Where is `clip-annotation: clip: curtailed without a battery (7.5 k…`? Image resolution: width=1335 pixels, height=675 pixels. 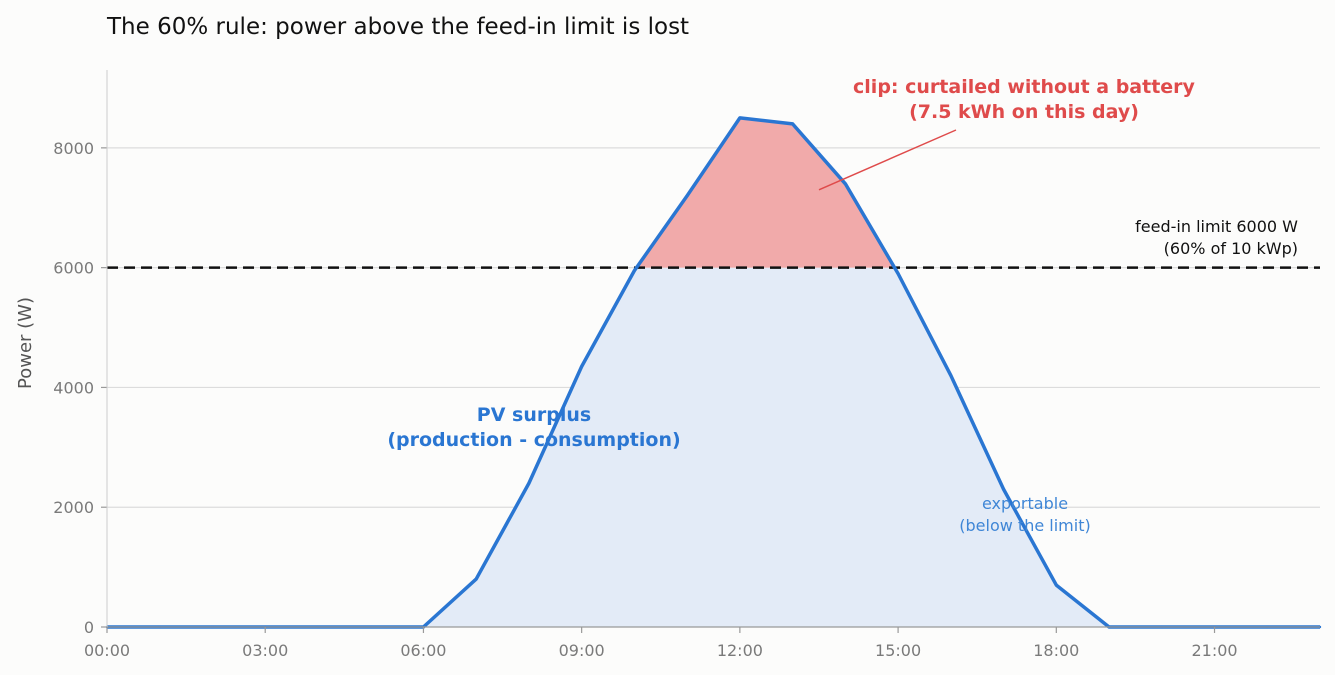 clip-annotation: clip: curtailed without a battery (7.5 k… is located at coordinates (1007, 133).